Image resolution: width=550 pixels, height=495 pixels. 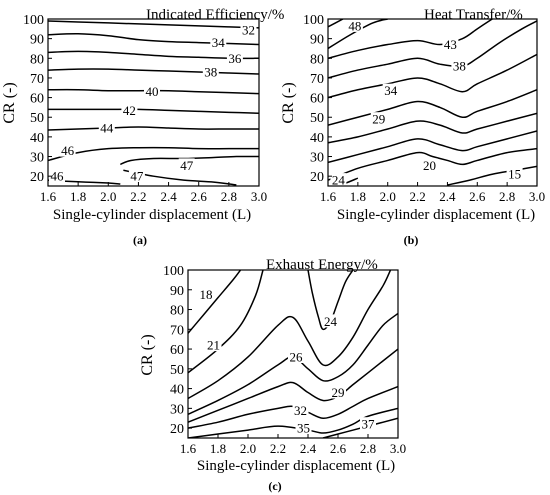 I want to click on contour-labels: 48 43 38 34 29 20 24 15, so click(x=426, y=103).